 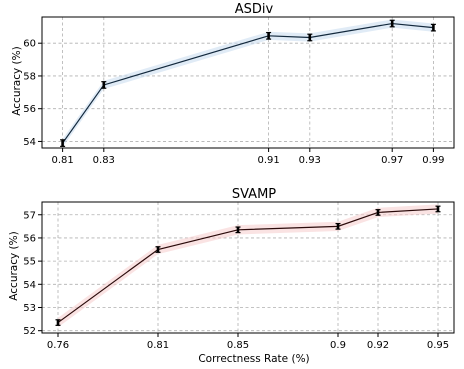 I want to click on x-tick-label: 0.99, so click(x=433, y=160).